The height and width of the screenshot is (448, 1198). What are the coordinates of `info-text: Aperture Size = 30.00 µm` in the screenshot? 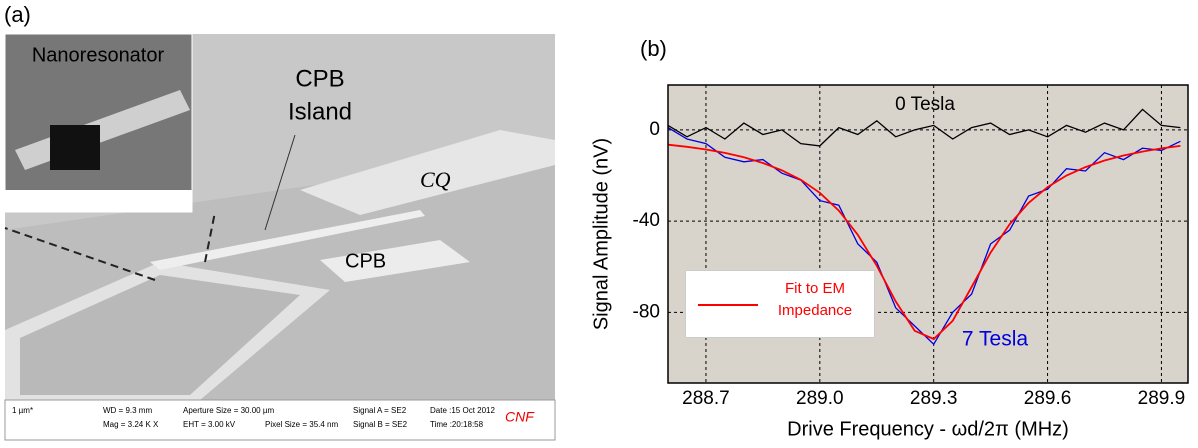 It's located at (228, 410).